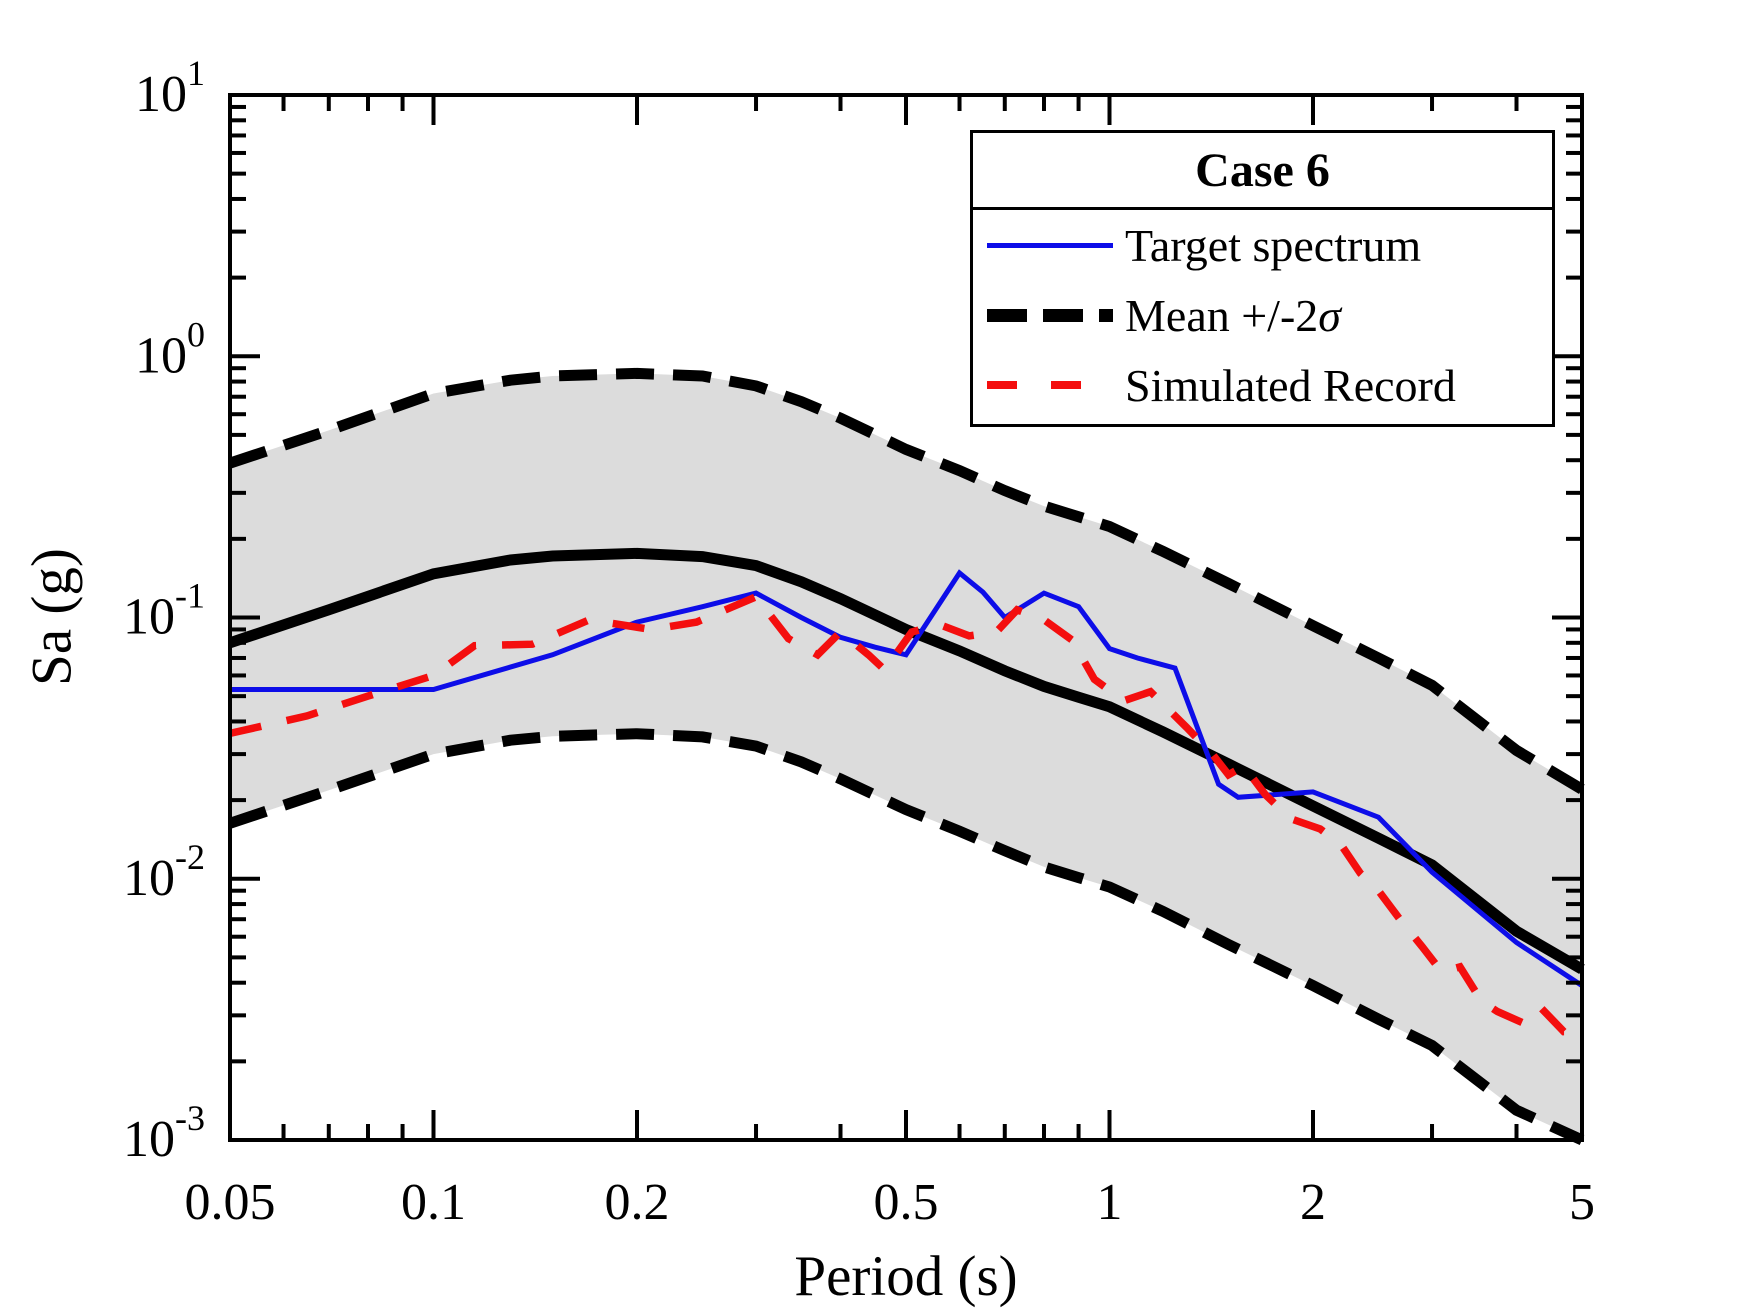 Image resolution: width=1750 pixels, height=1313 pixels. Describe the element at coordinates (636, 1202) in the screenshot. I see `x-tick-label: 0.2` at that location.